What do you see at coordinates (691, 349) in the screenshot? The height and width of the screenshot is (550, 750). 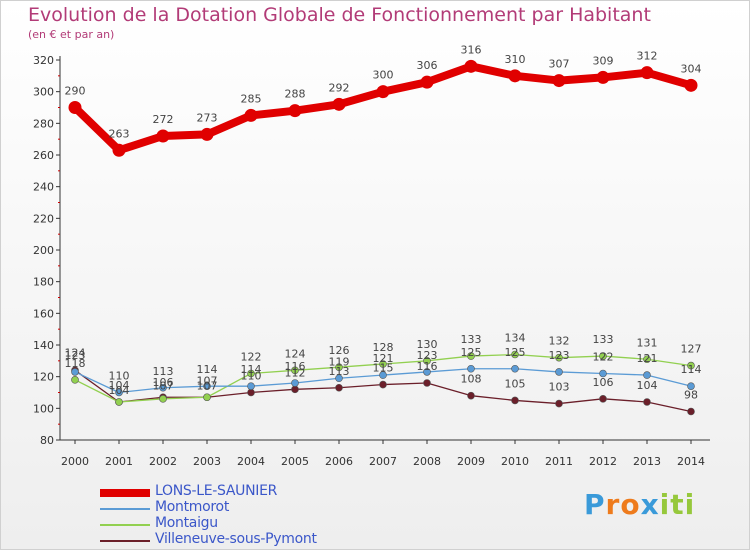 I see `data-label: 127` at bounding box center [691, 349].